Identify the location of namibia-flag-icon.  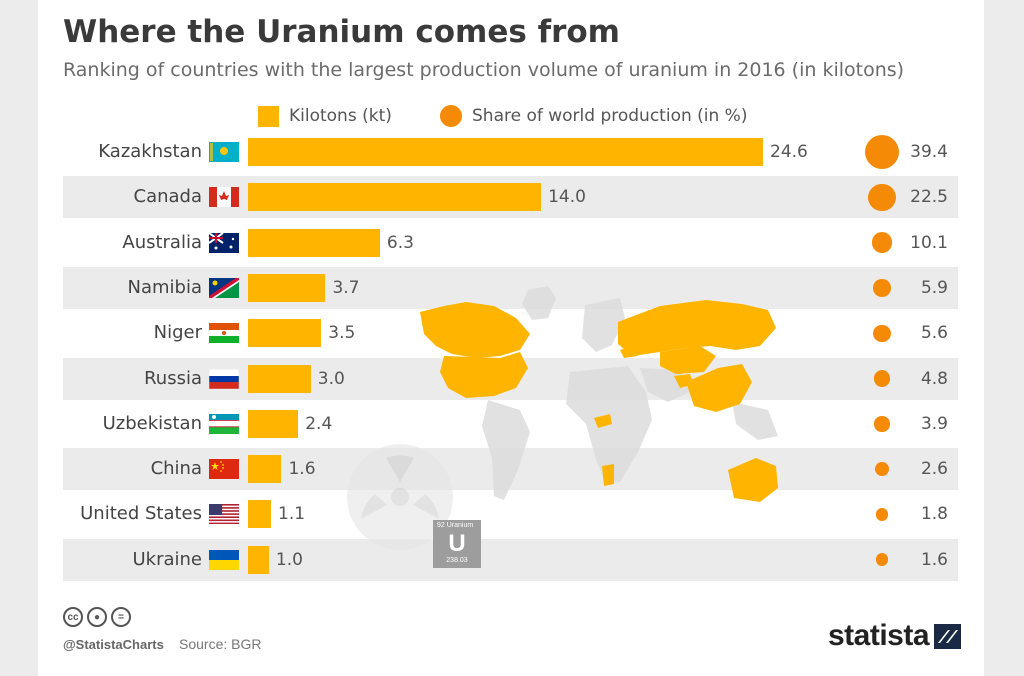
(224, 287).